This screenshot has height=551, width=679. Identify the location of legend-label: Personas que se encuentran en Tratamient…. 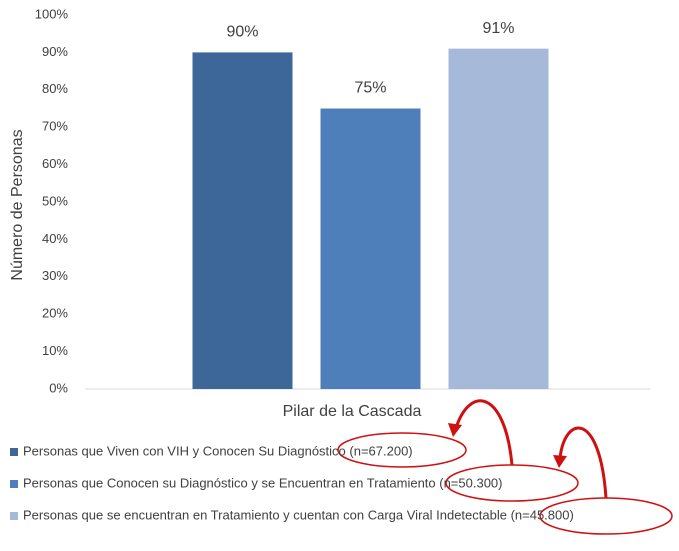
(298, 514).